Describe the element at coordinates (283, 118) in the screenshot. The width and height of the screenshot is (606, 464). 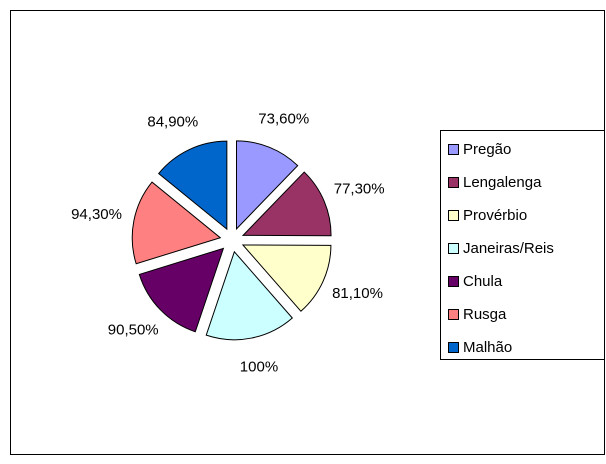
I see `data-label: 73,60%` at that location.